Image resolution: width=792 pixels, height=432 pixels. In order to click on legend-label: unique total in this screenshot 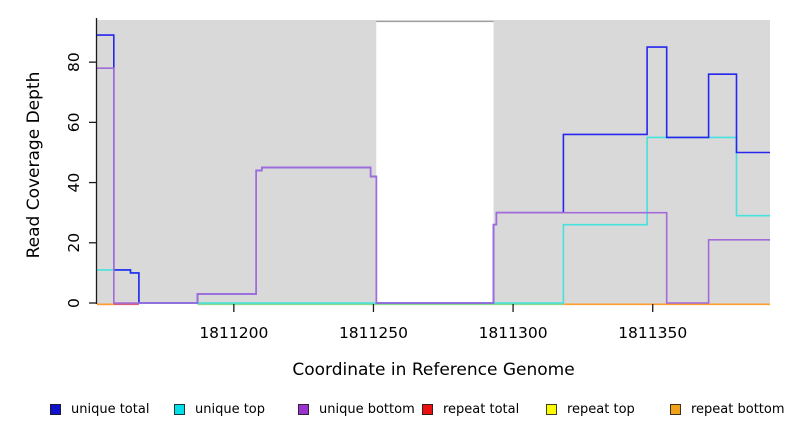, I will do `click(110, 409)`.